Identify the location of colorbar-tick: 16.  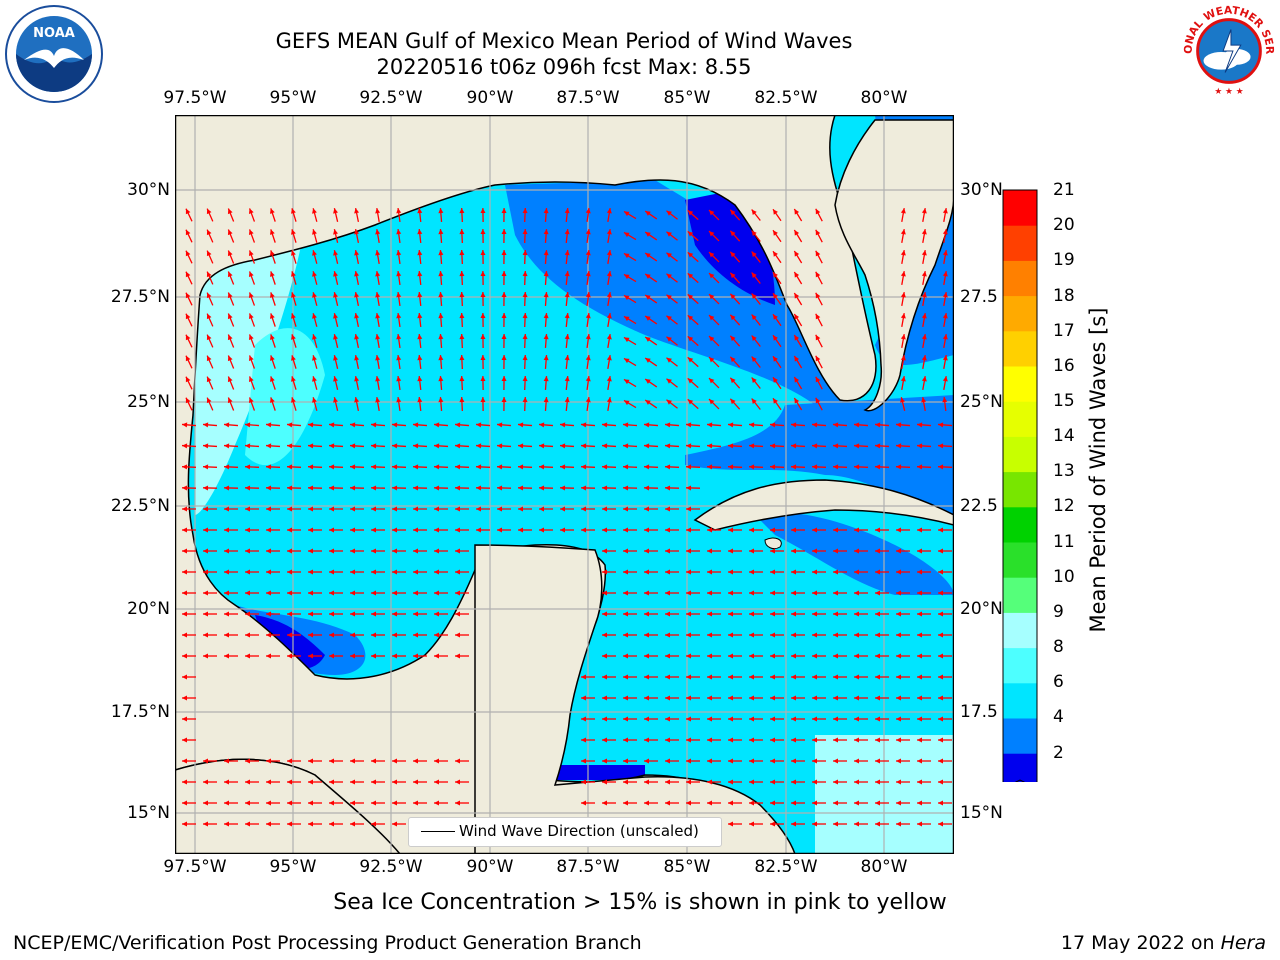
(1064, 366).